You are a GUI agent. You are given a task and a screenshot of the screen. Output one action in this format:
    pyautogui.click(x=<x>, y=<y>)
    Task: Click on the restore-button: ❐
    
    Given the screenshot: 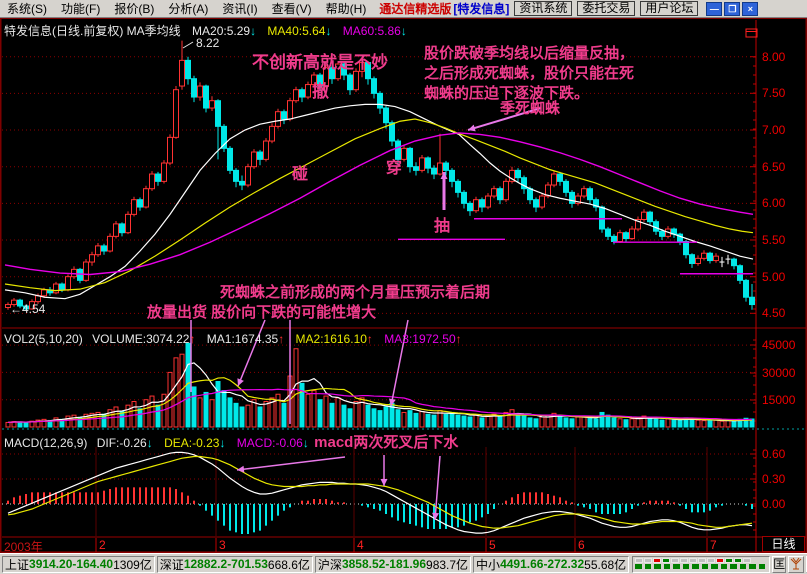 What is the action you would take?
    pyautogui.click(x=732, y=8)
    